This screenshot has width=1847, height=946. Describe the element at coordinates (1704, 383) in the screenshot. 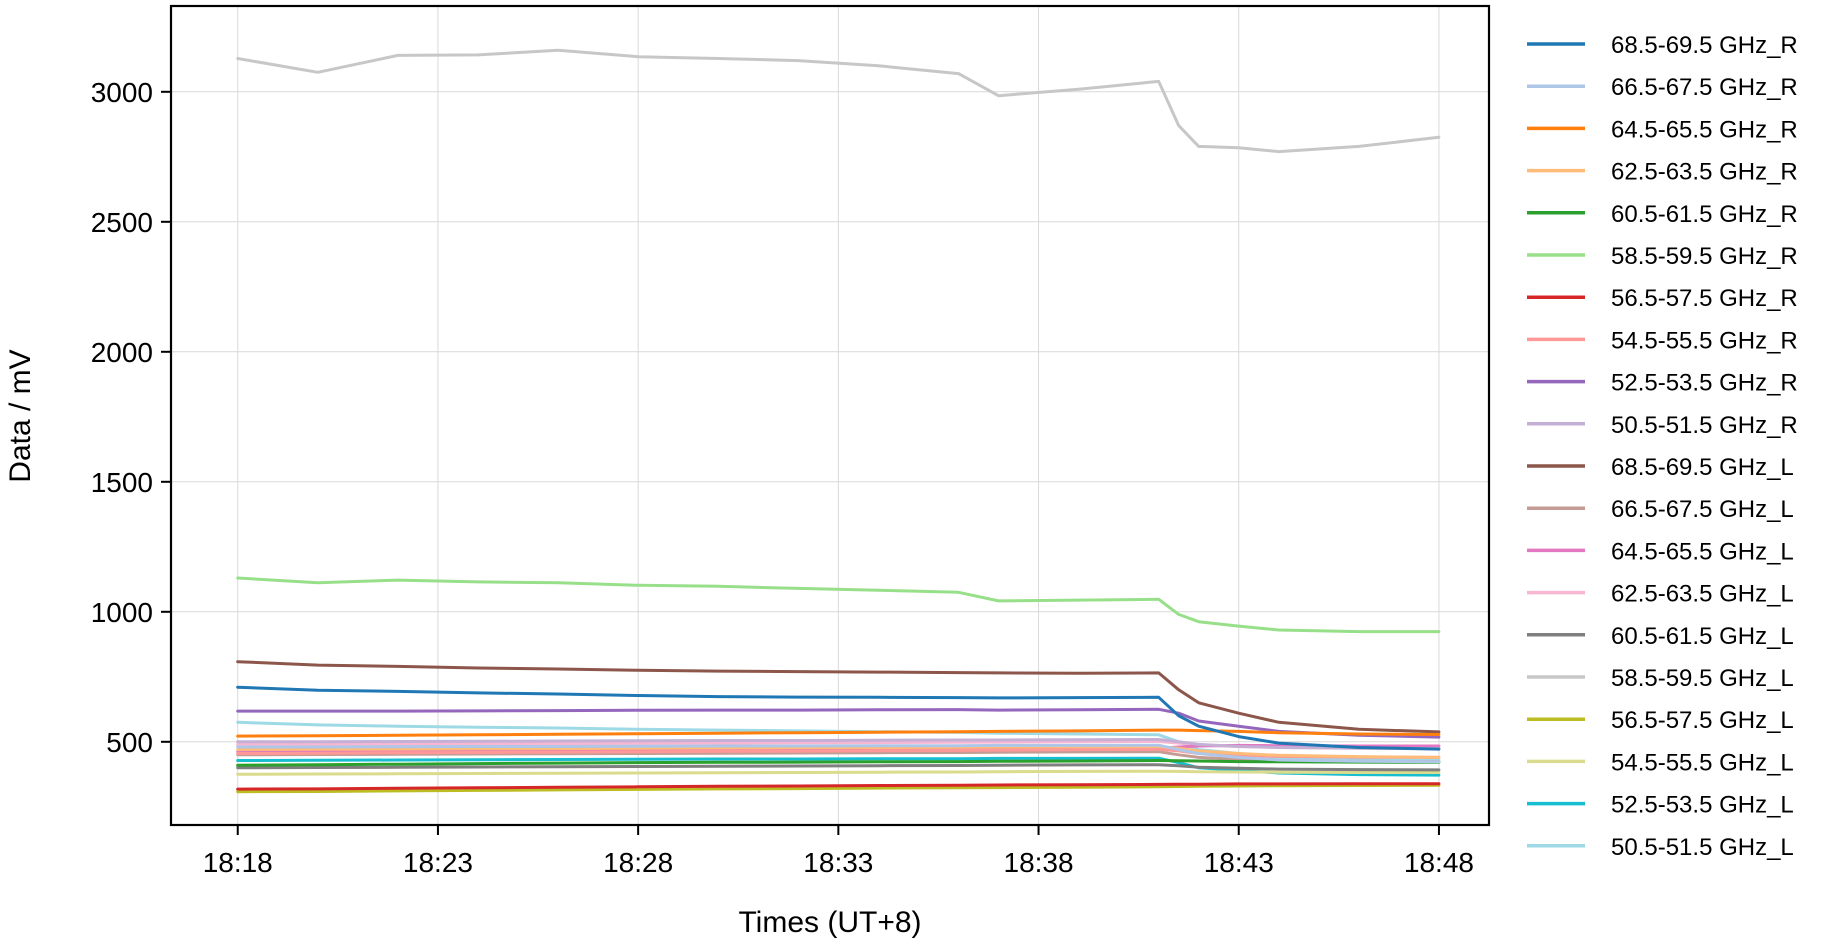

I see `legend-label: 52.5-53.5 GHz_R` at that location.